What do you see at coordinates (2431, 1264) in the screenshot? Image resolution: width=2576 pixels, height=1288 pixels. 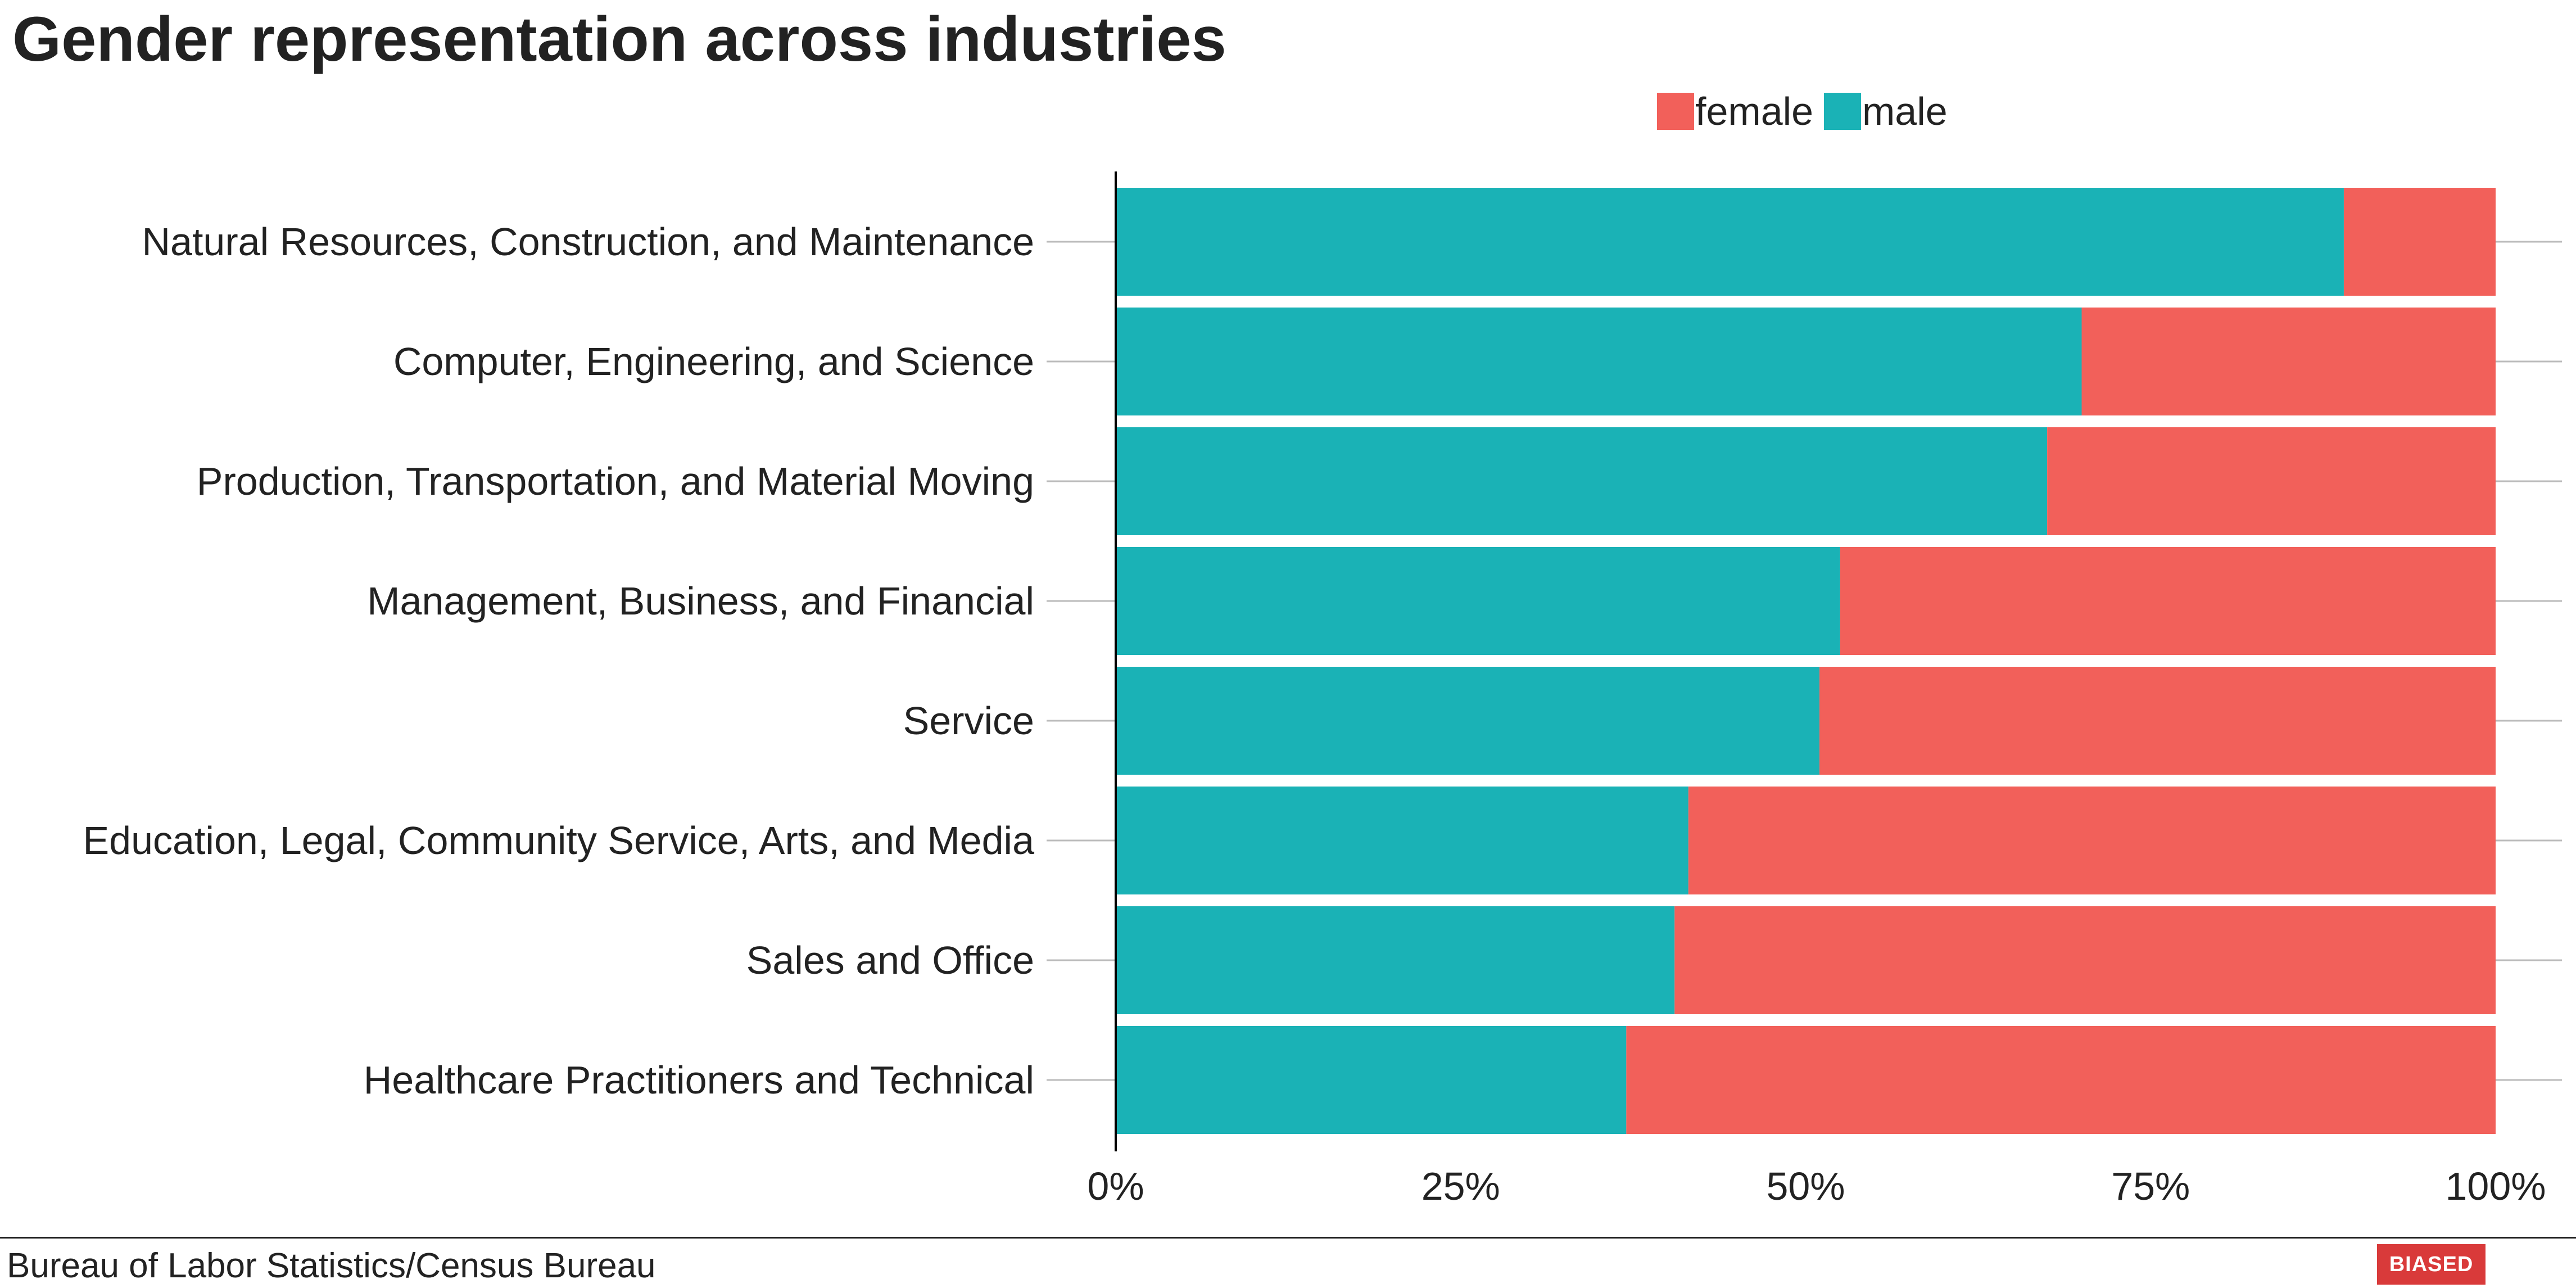 I see `biased-badge: BIASED` at bounding box center [2431, 1264].